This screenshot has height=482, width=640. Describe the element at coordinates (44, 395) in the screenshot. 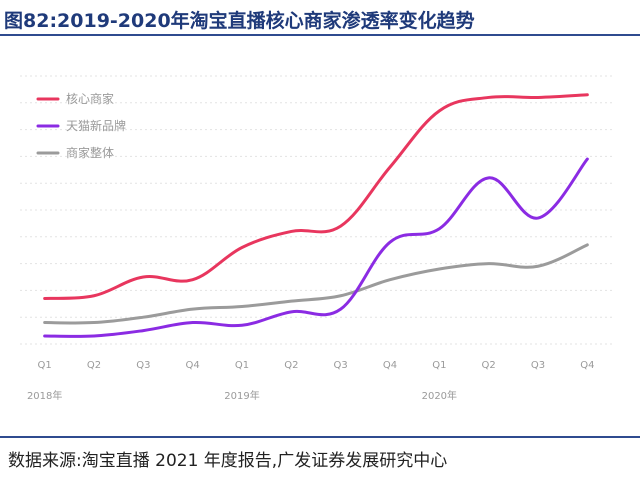

I see `x-year-label: 2018年` at that location.